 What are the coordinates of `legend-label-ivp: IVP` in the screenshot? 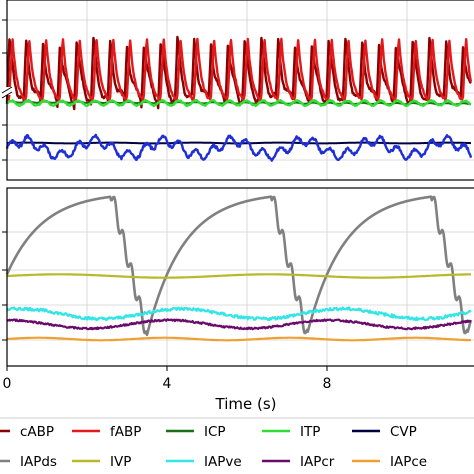 It's located at (120, 462).